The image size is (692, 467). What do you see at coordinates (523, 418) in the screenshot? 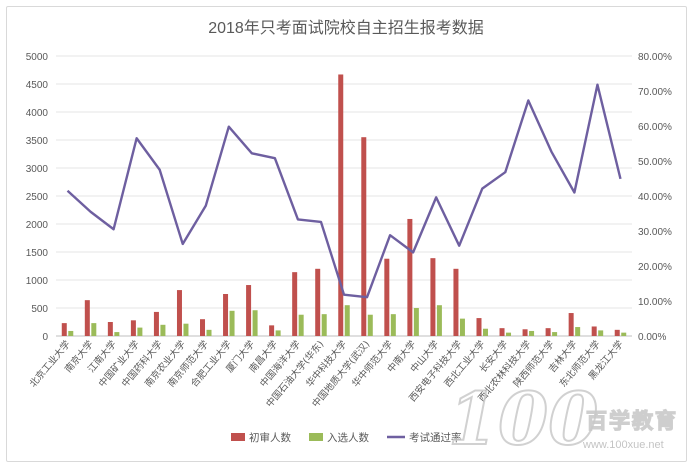
I see `watermark-logo-number: 100` at bounding box center [523, 418].